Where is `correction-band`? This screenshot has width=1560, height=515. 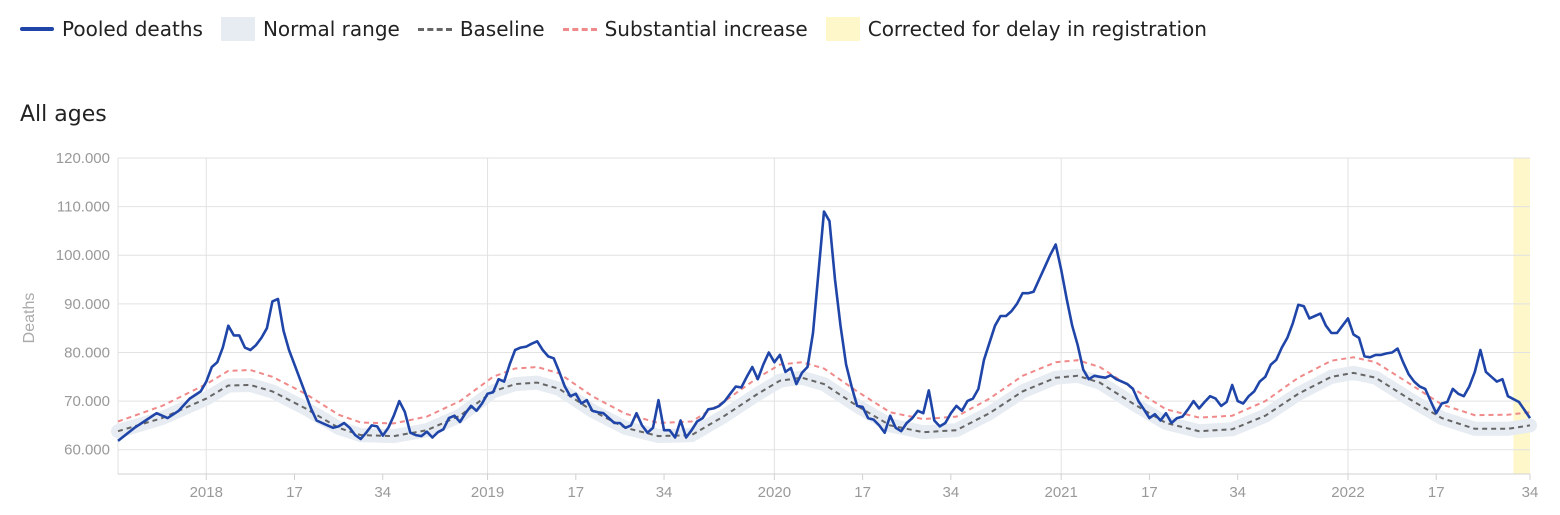 correction-band is located at coordinates (1521, 316).